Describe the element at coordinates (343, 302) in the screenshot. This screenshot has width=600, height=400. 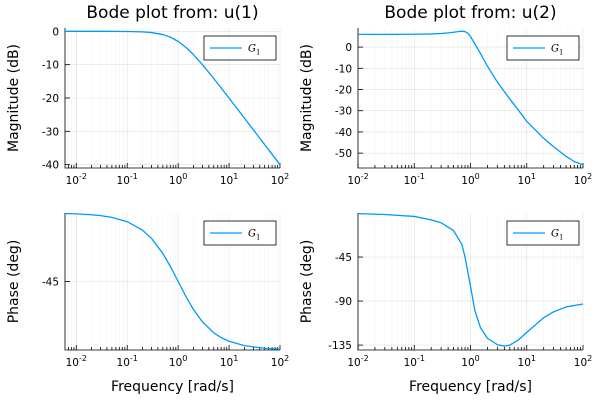
I see `y-tick-label: -90` at that location.